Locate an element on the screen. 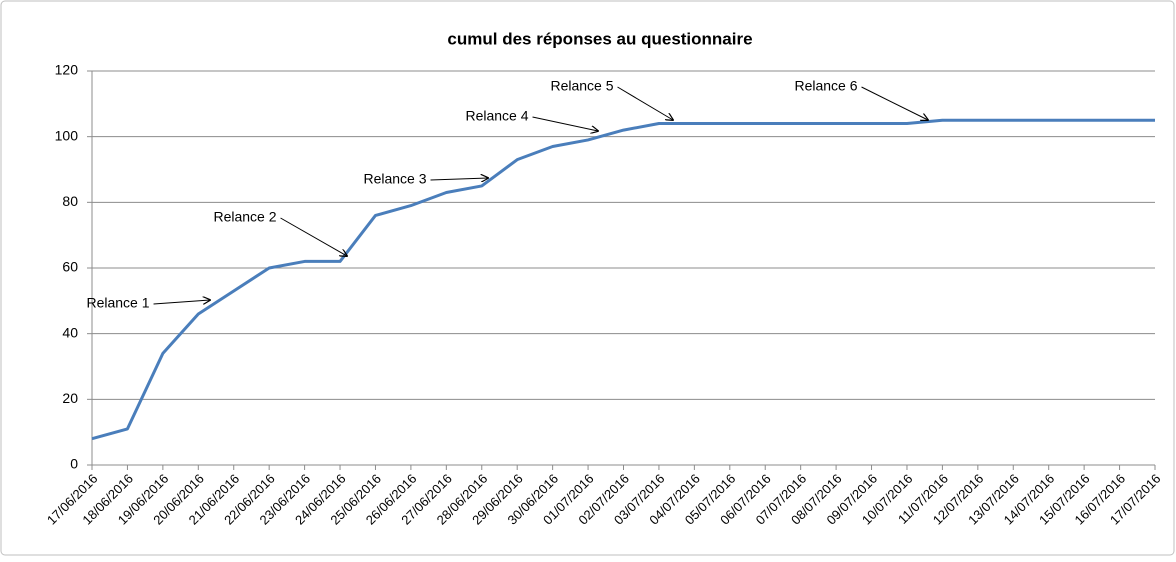 The height and width of the screenshot is (562, 1176). annotation: Relance 3 is located at coordinates (394, 179).